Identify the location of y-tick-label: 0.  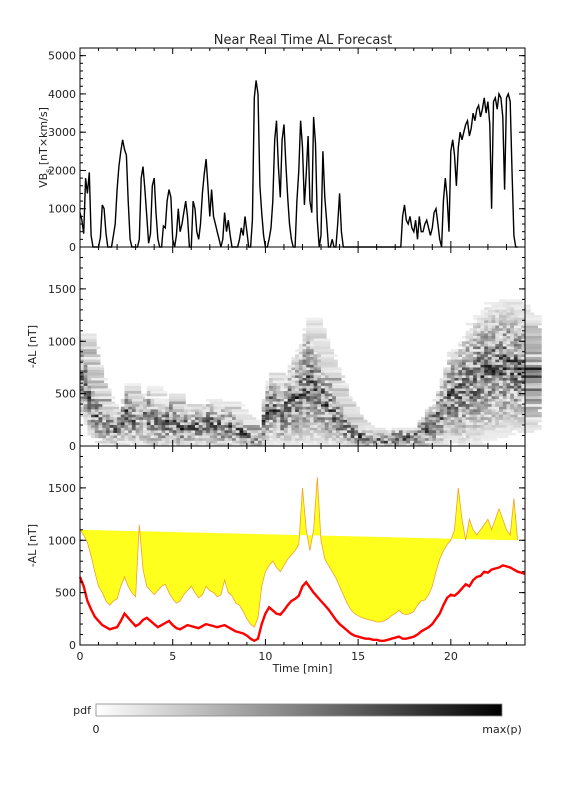
(72, 247).